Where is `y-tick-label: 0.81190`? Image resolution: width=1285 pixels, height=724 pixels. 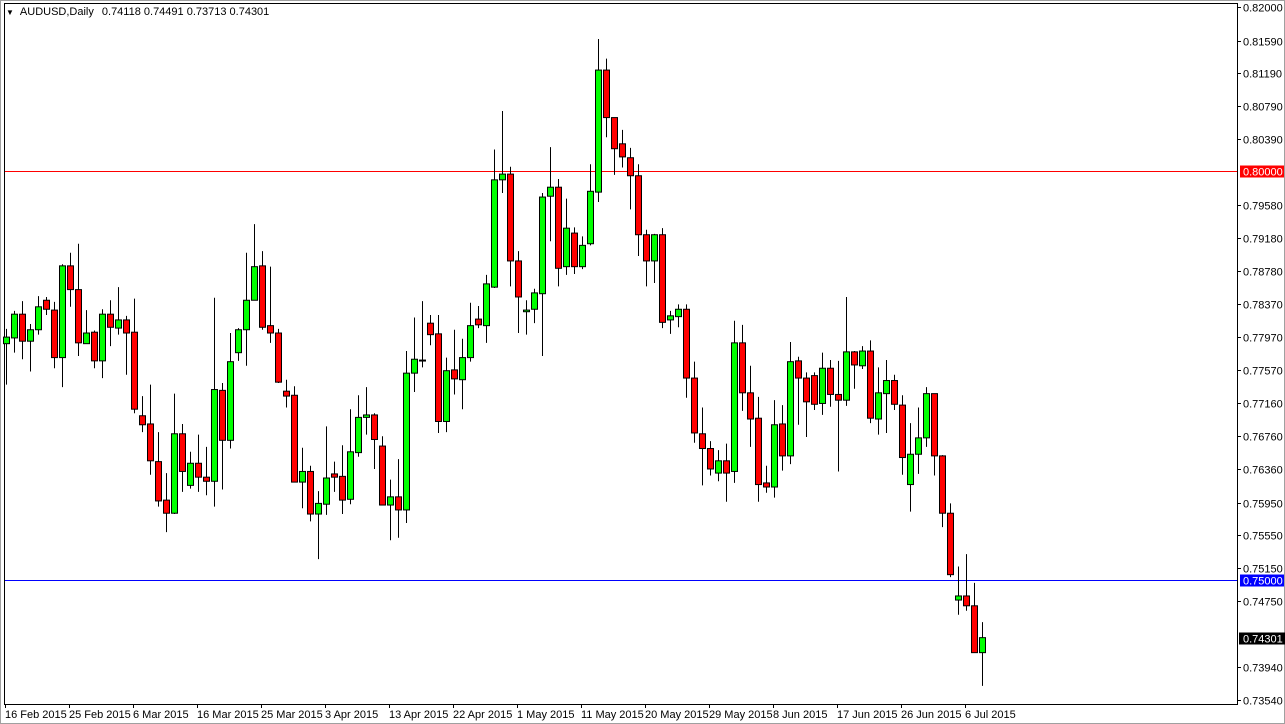 y-tick-label: 0.81190 is located at coordinates (1262, 75).